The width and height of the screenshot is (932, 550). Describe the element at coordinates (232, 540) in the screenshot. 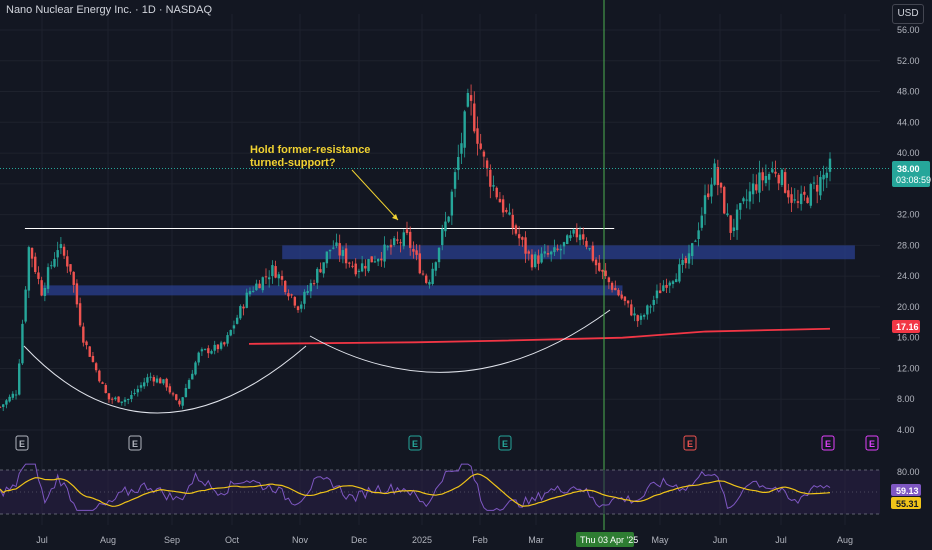

I see `x-tick-label: Oct` at that location.